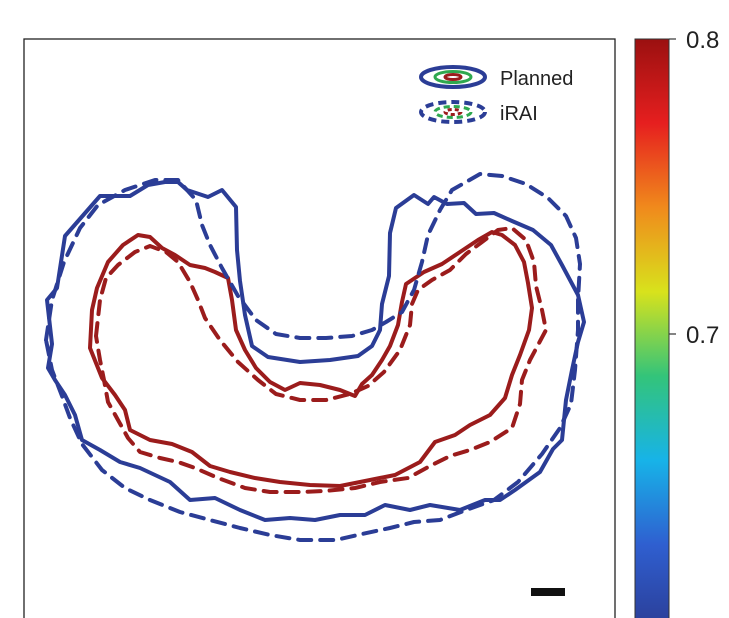 The height and width of the screenshot is (618, 729). Describe the element at coordinates (496, 95) in the screenshot. I see `legend: Planned iRAI` at that location.